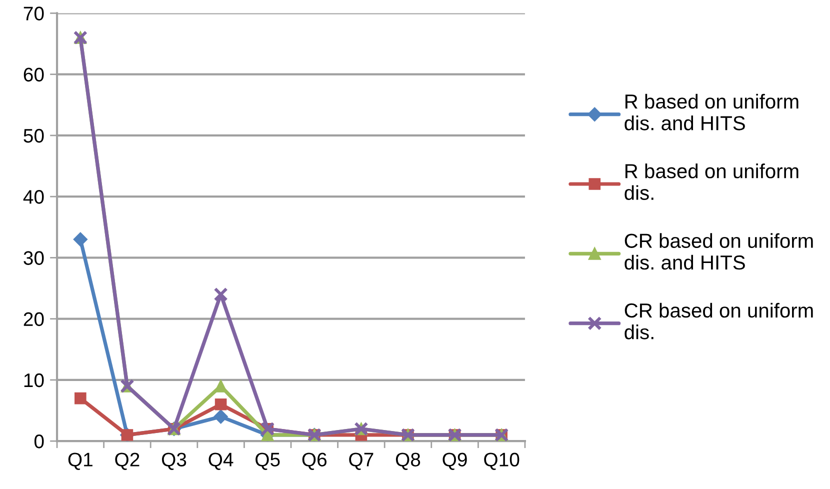  I want to click on x-tick-label: Q2, so click(127, 461).